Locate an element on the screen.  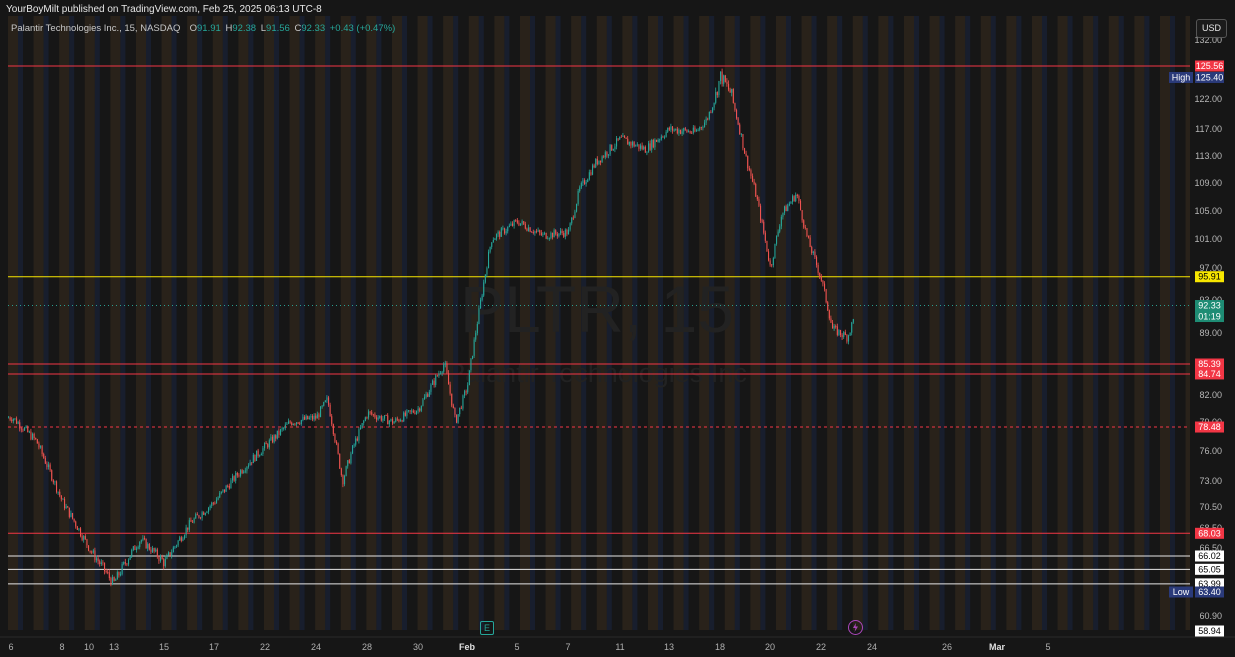
currency-button: USD is located at coordinates (1211, 28).